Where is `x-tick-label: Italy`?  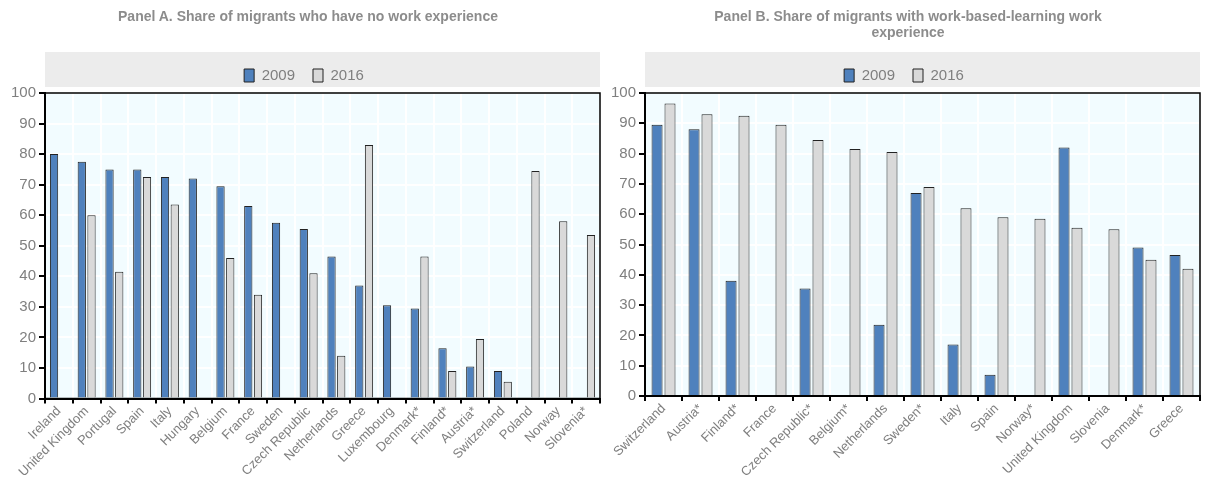 x-tick-label: Italy is located at coordinates (950, 414).